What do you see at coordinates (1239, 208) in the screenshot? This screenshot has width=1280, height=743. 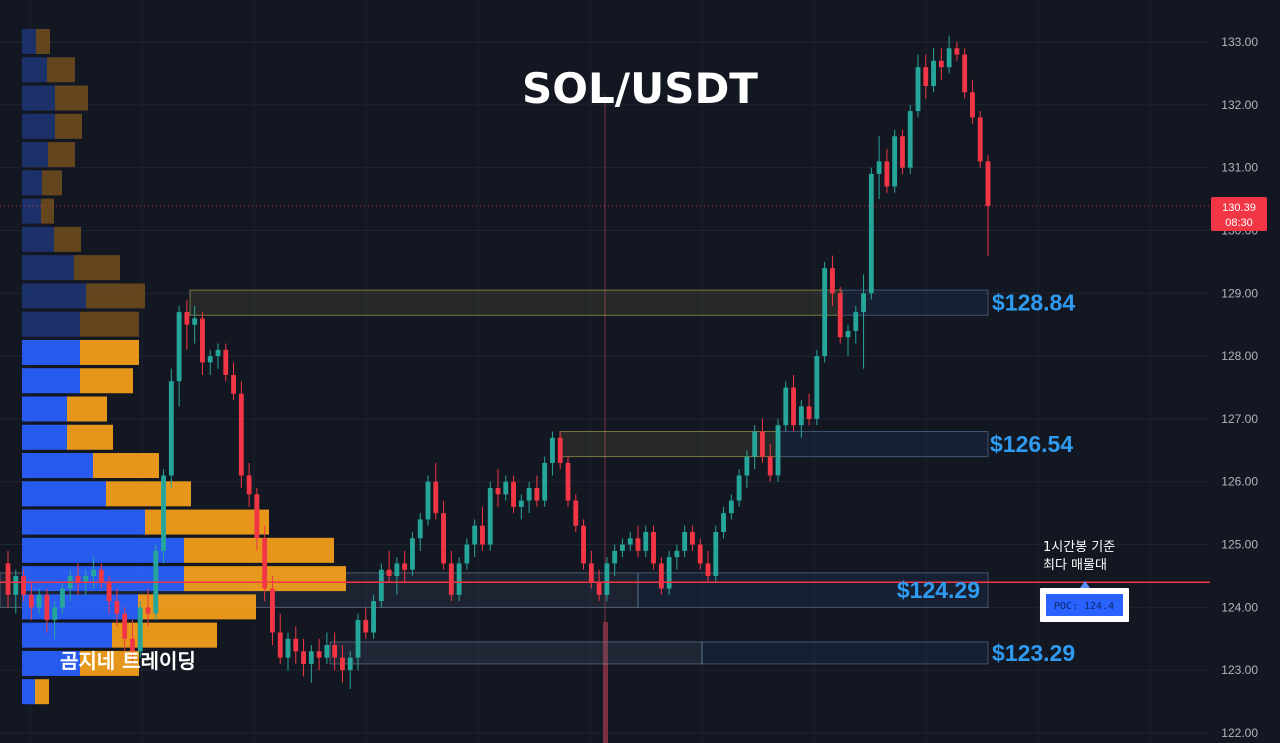 I see `current-price-value: 130.39` at bounding box center [1239, 208].